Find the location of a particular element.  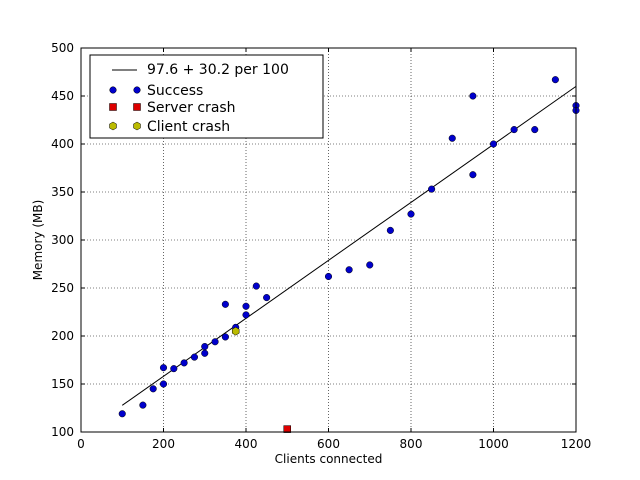

y-axis-title: Memory (MB) is located at coordinates (38, 240).